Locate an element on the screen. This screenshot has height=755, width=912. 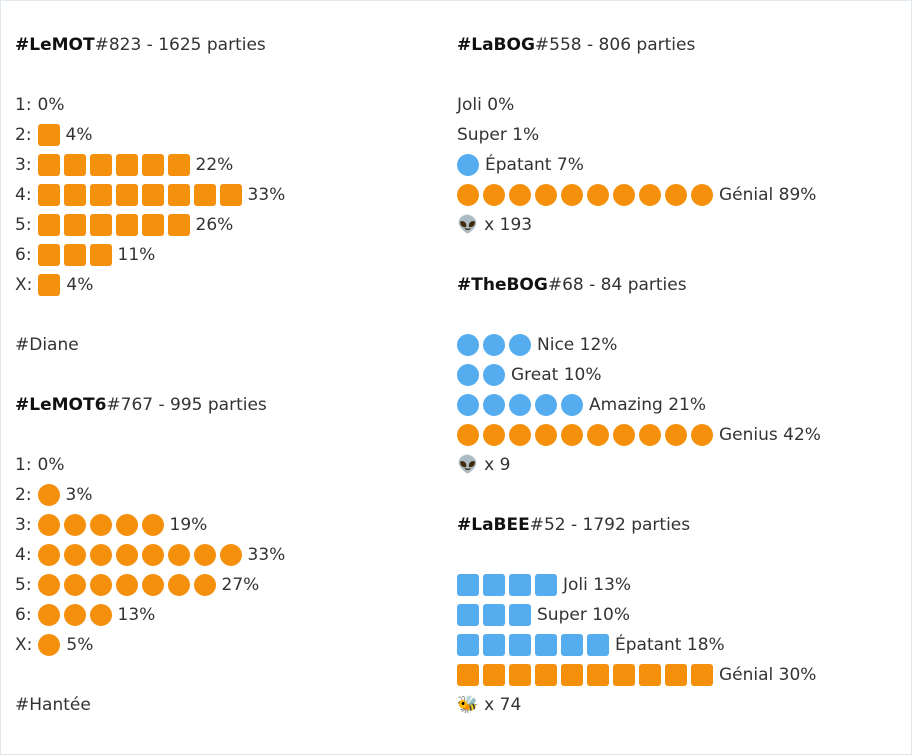
row-prefix: 2: is located at coordinates (23, 135).